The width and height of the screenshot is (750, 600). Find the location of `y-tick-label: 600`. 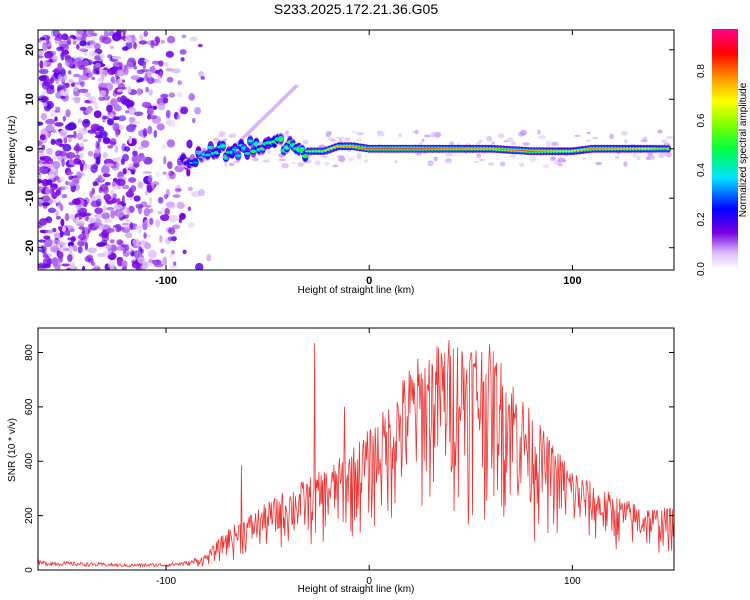

y-tick-label: 600 is located at coordinates (29, 406).